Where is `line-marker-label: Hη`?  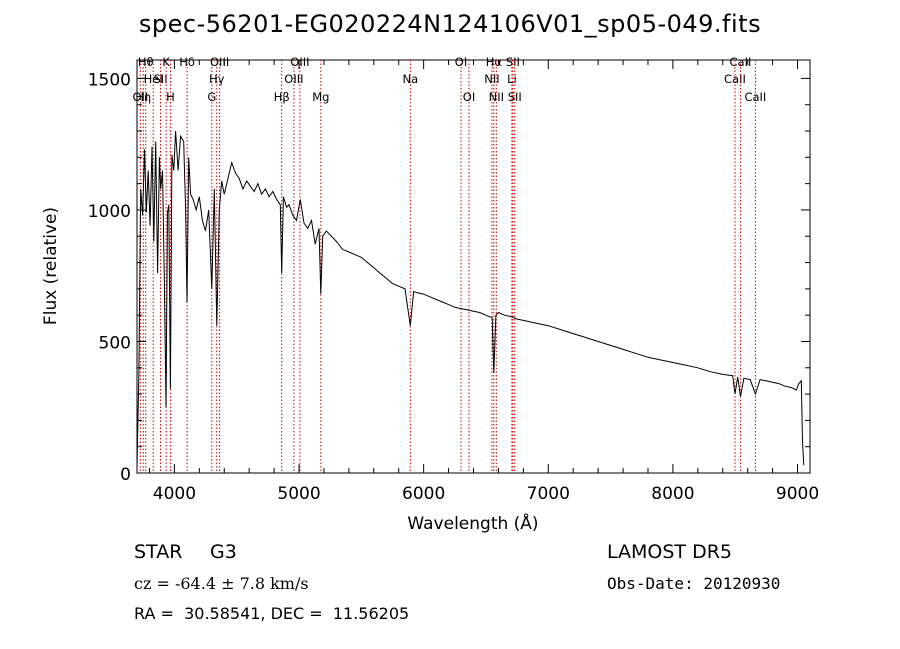
line-marker-label: Hη is located at coordinates (143, 97).